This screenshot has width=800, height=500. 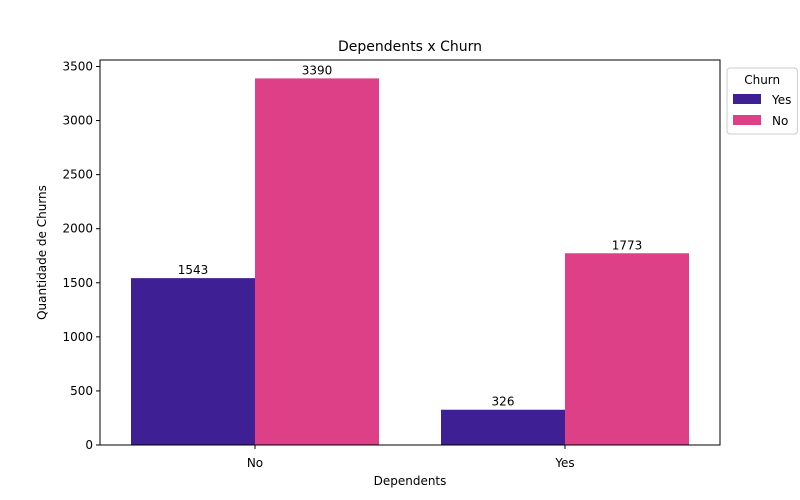 I want to click on legend-label-yes: Yes, so click(x=781, y=100).